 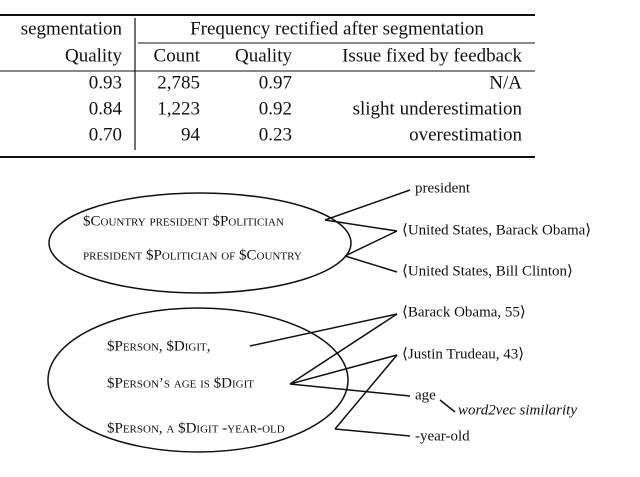 I want to click on target: president, so click(x=443, y=188).